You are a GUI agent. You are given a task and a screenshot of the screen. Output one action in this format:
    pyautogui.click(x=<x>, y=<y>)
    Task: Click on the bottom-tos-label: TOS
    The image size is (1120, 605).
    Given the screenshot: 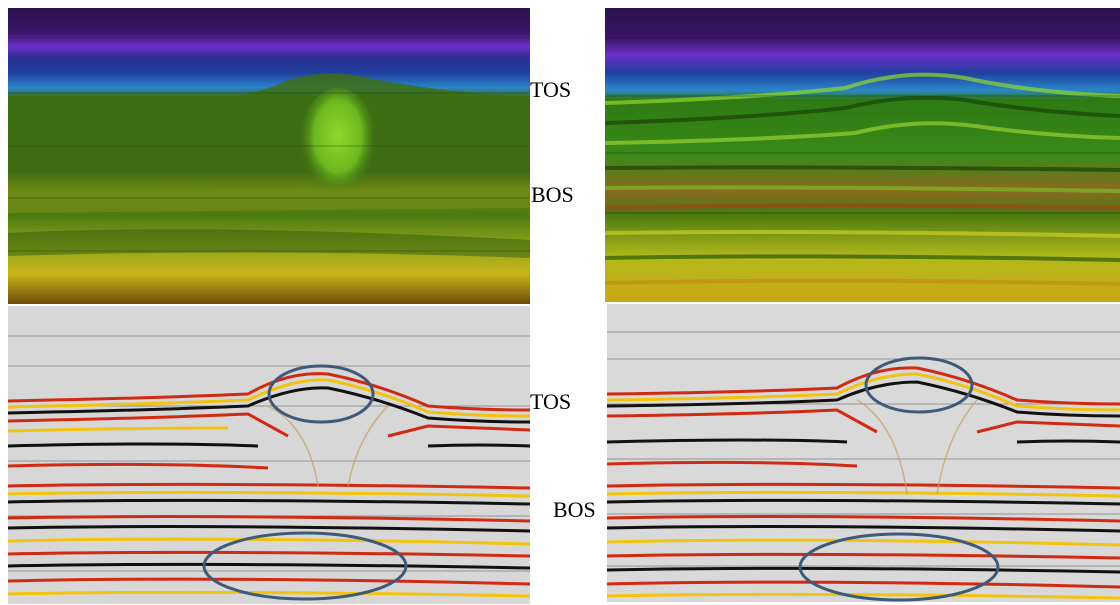 What is the action you would take?
    pyautogui.click(x=551, y=401)
    